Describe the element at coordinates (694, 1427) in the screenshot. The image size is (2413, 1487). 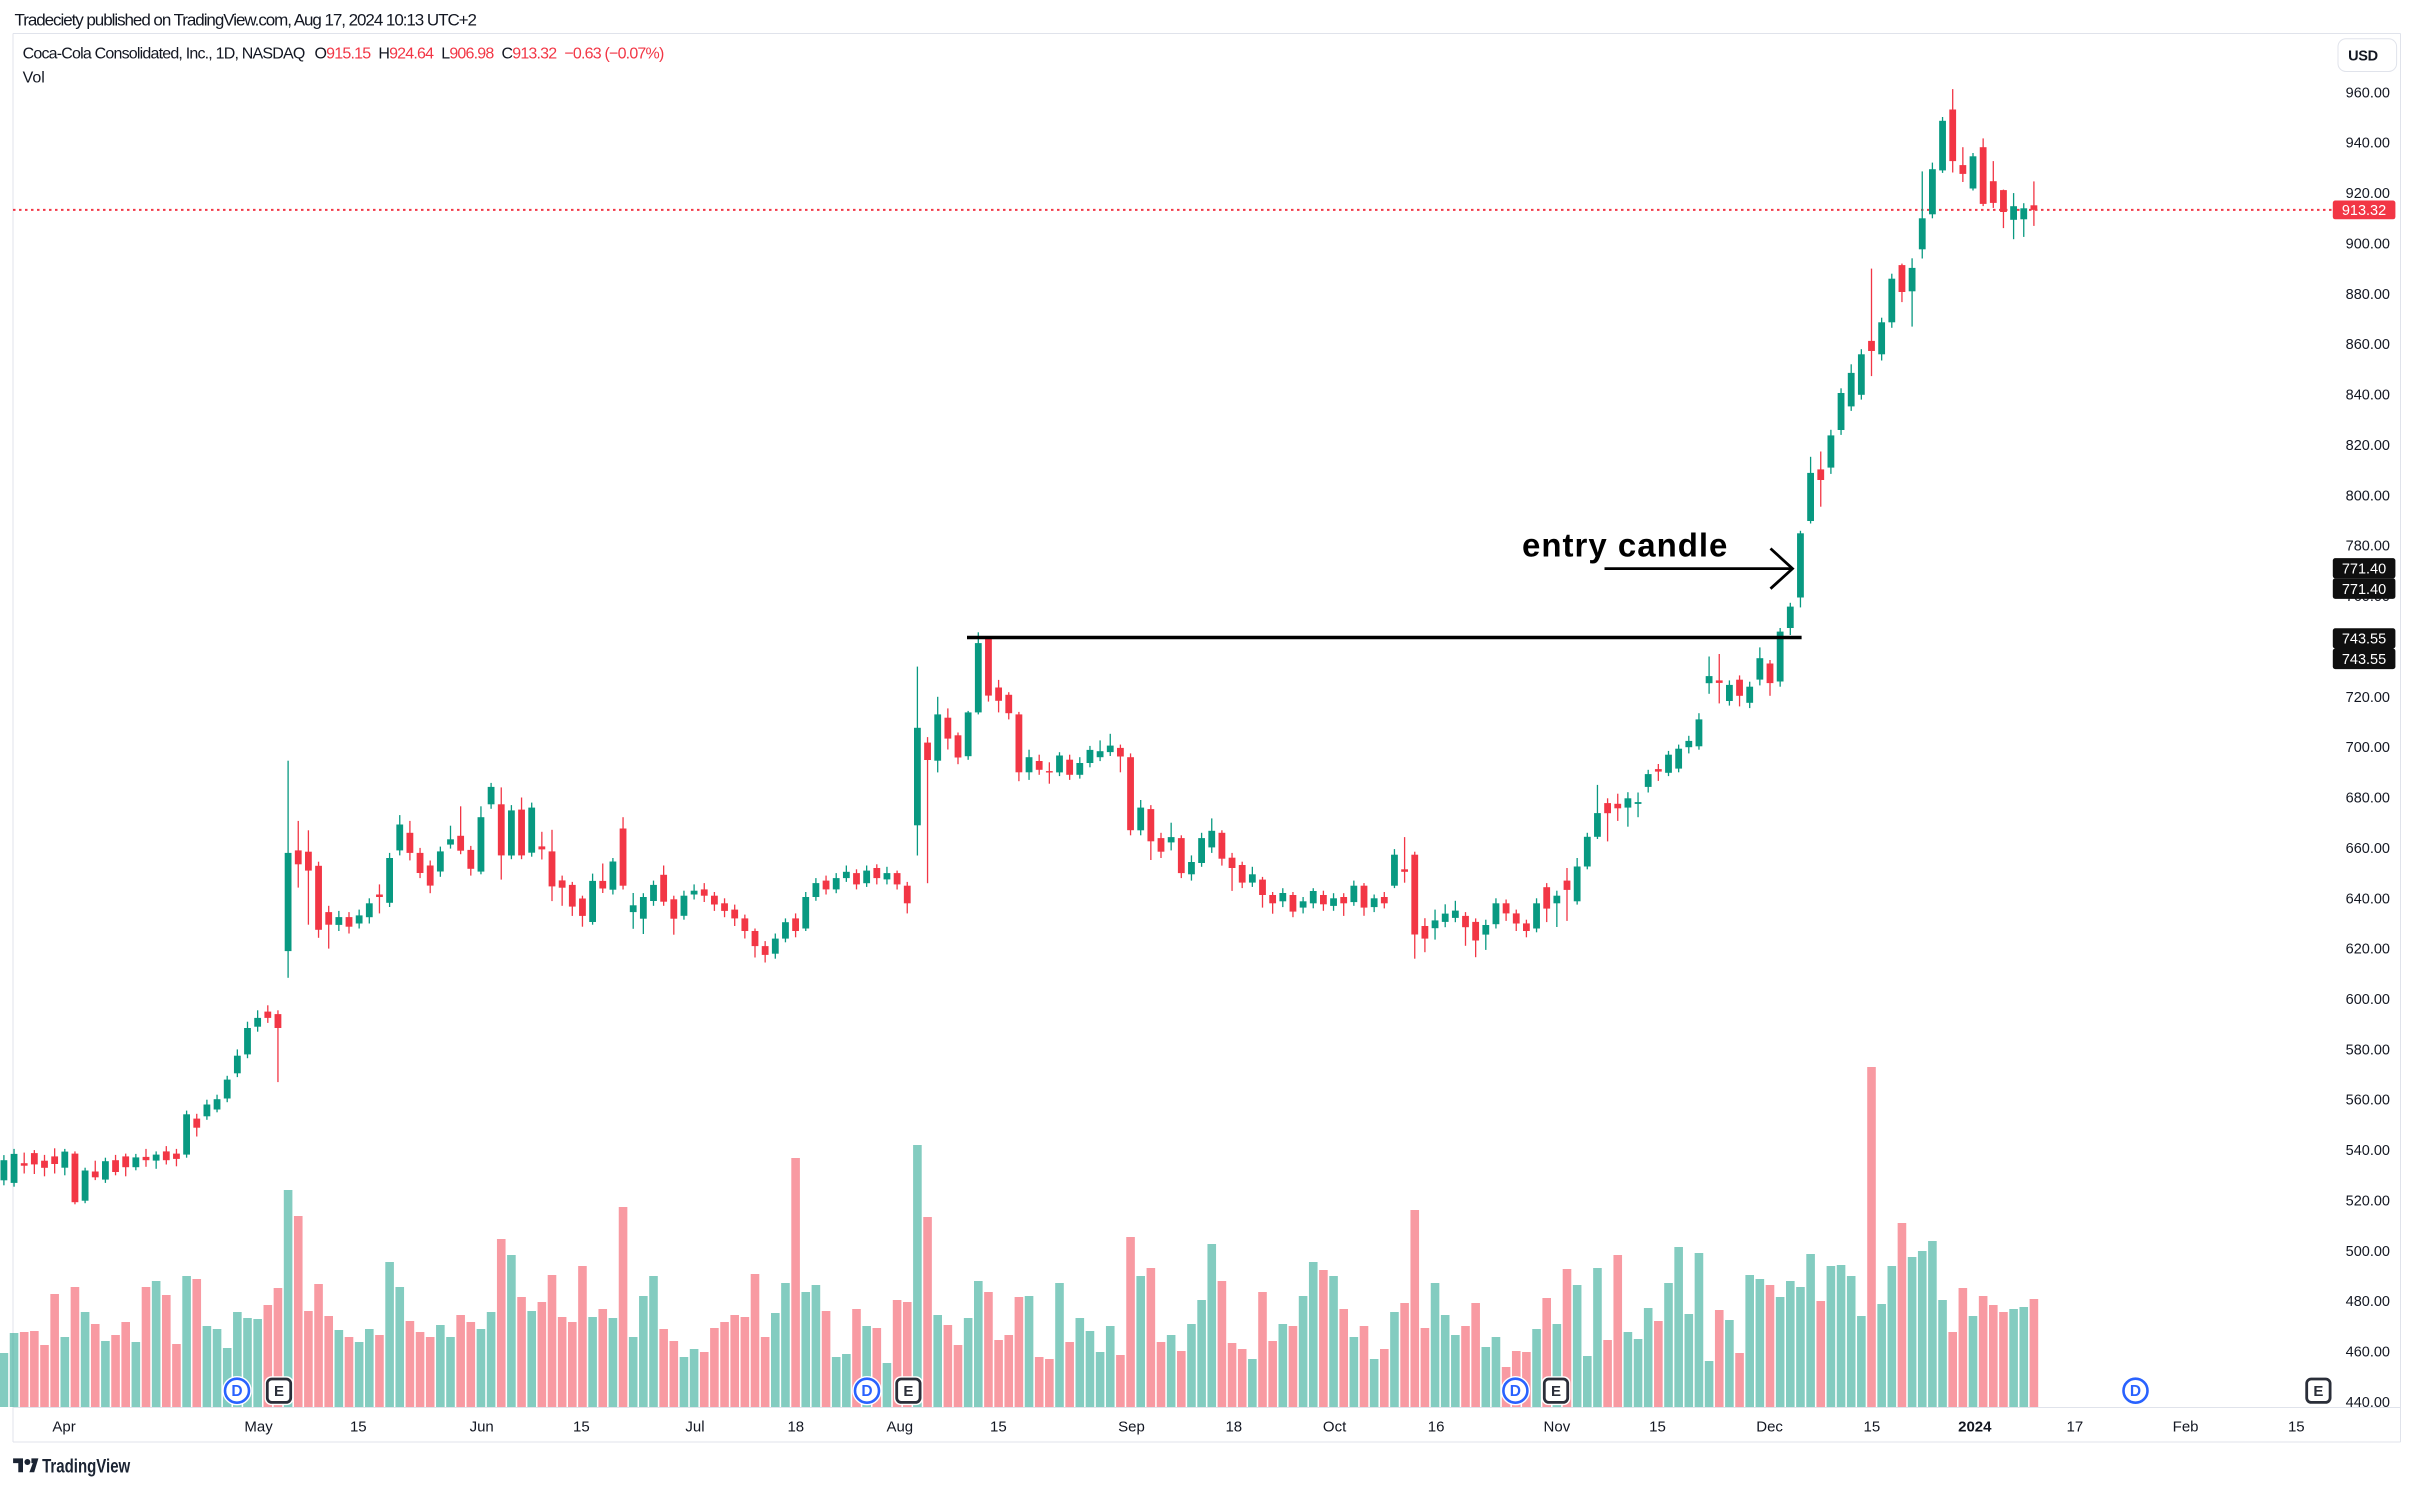
I see `svg-text: Jul` at that location.